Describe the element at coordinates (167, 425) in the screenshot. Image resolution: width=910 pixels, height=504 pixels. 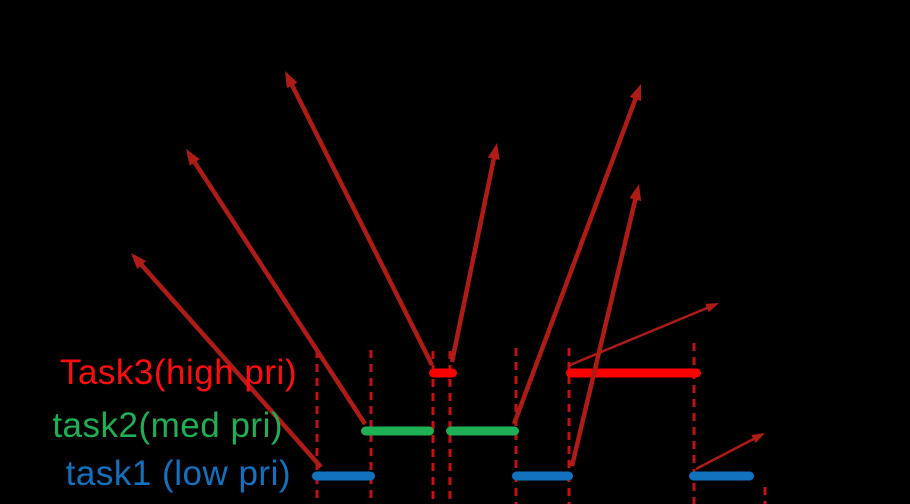
I see `label-task2-med-pri: task2(med pri)` at that location.